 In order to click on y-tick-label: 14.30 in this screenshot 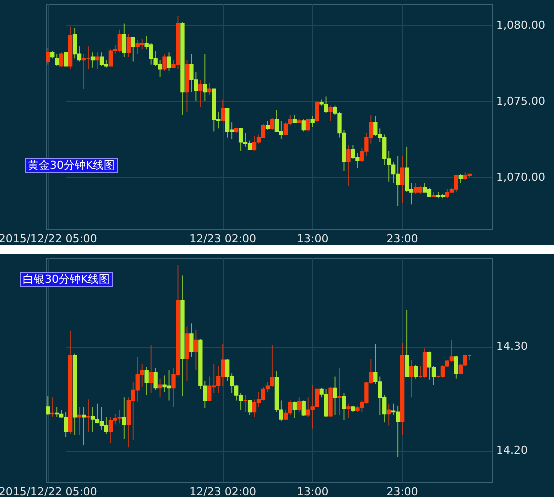, I will do `click(512, 347)`.